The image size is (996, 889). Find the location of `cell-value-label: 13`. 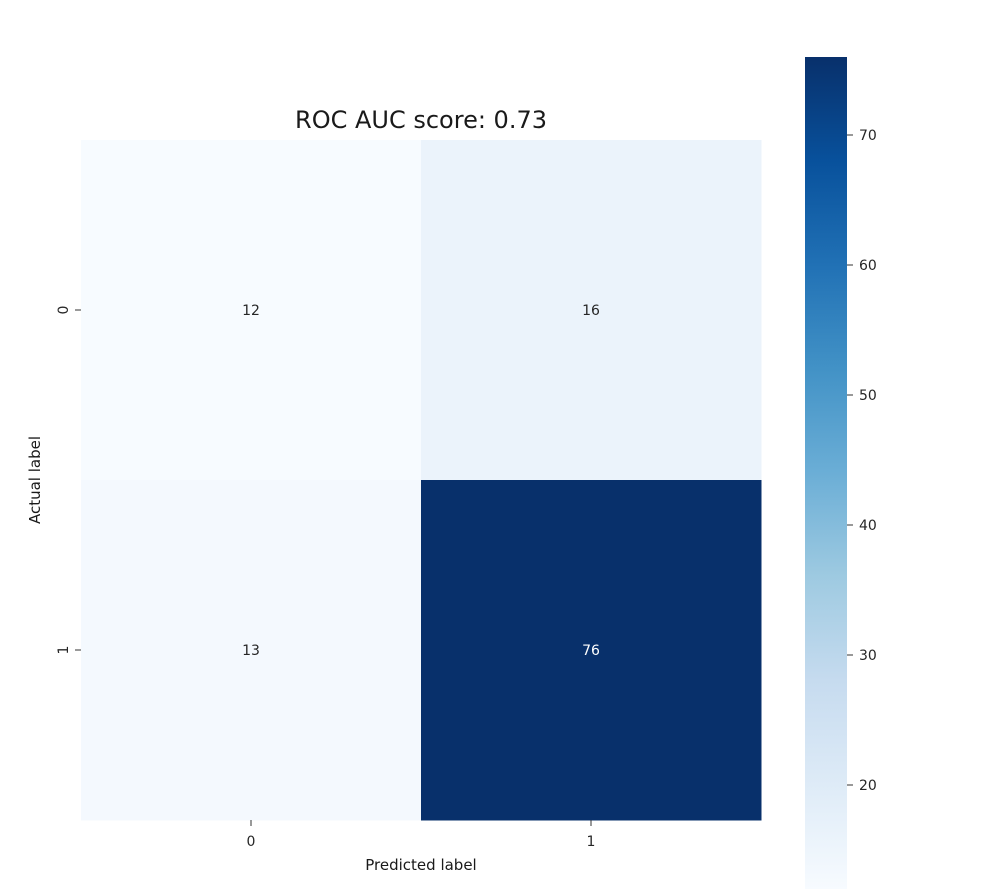

cell-value-label: 13 is located at coordinates (251, 651).